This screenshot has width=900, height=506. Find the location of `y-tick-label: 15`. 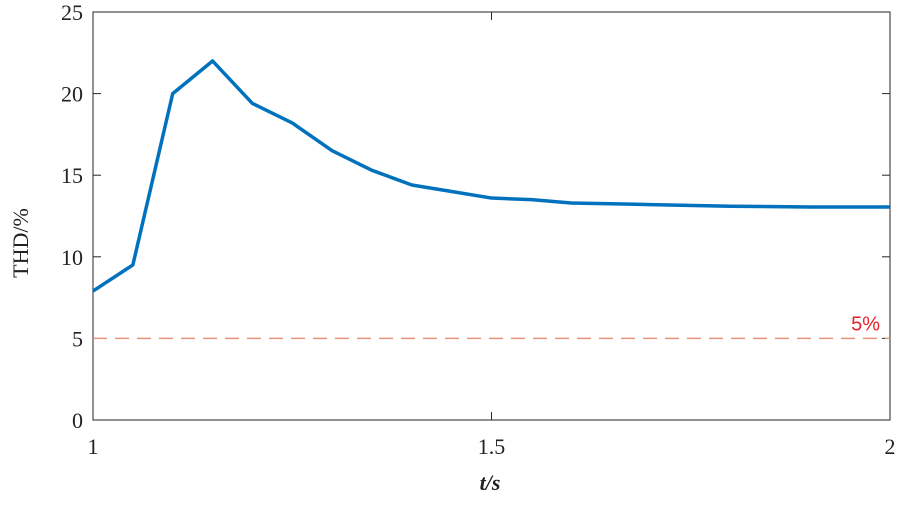

y-tick-label: 15 is located at coordinates (72, 175).